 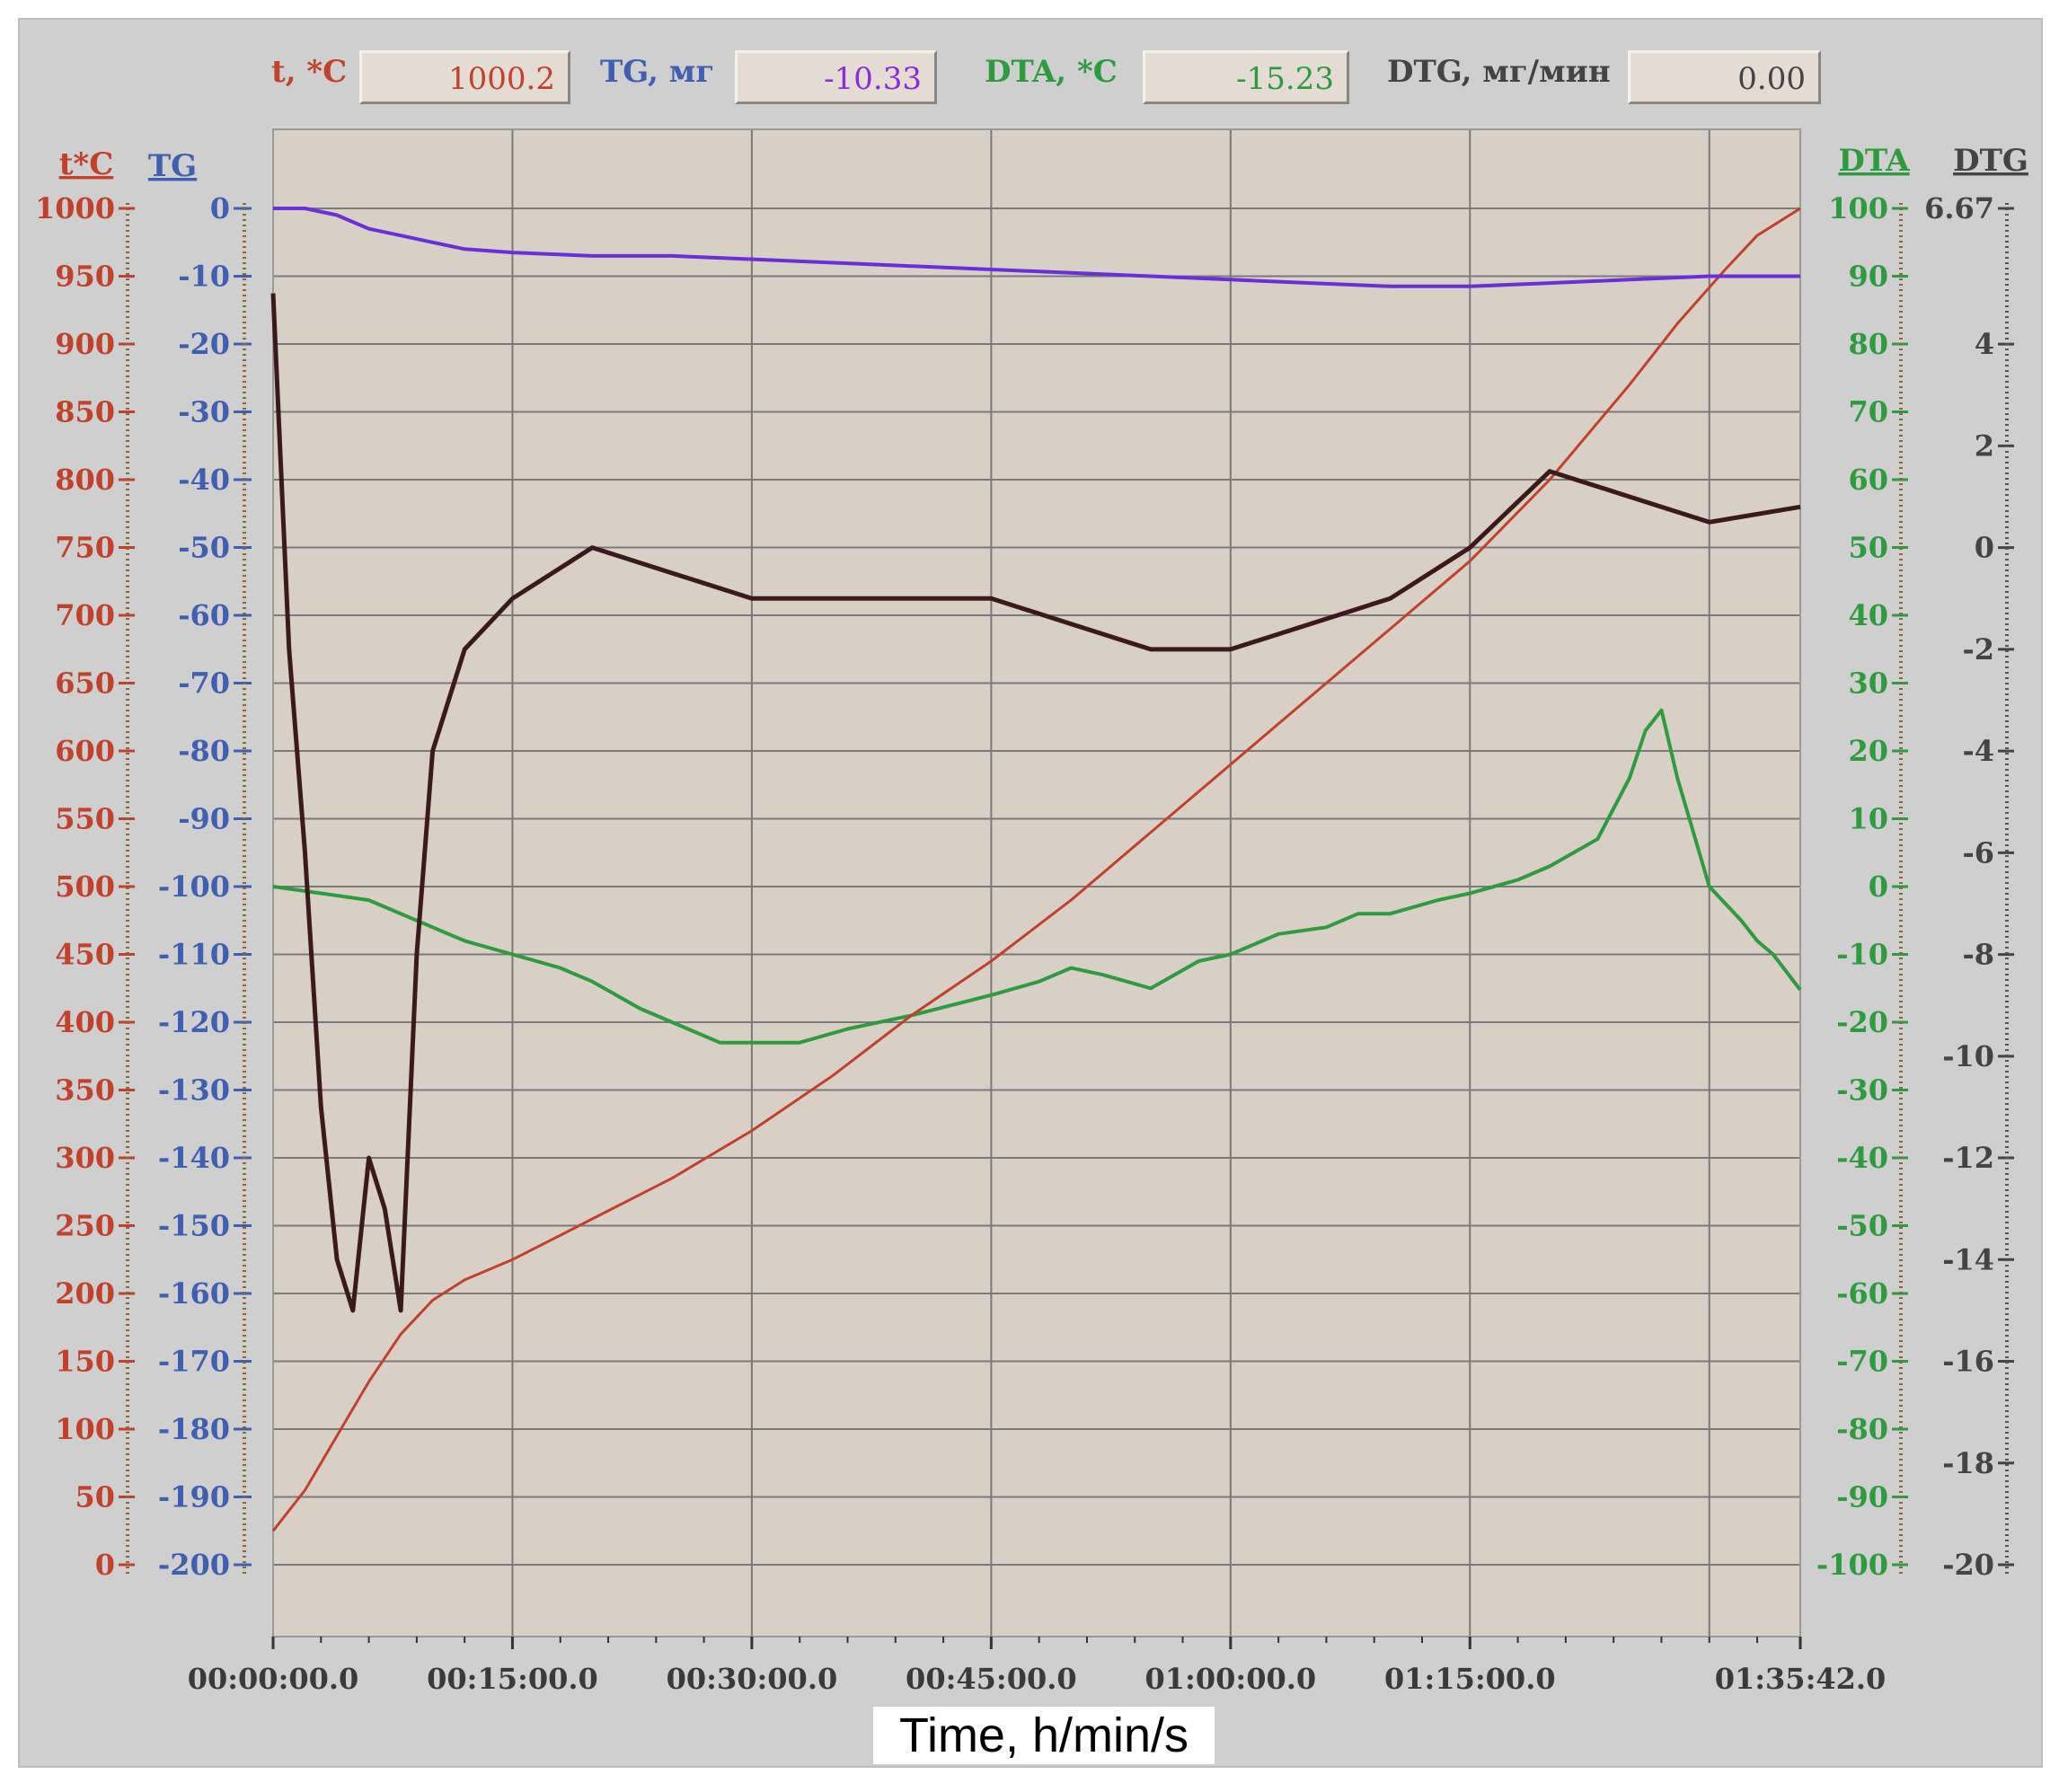 I want to click on y-tick-label-tg: -120, so click(x=194, y=1022).